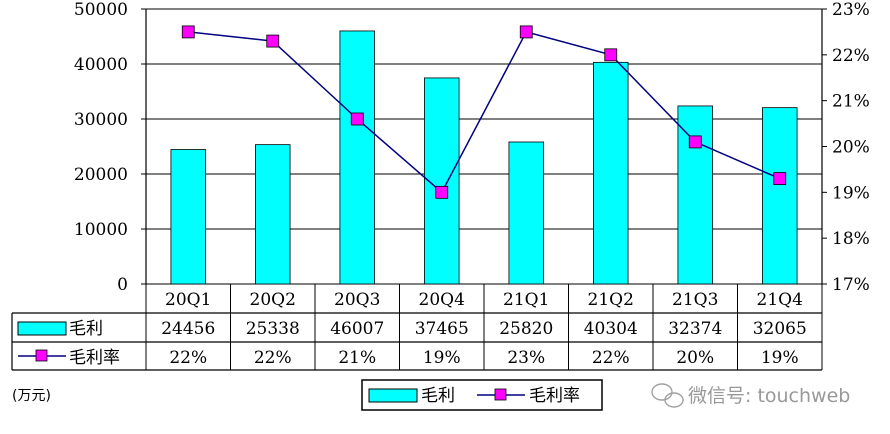  What do you see at coordinates (101, 120) in the screenshot?
I see `y-tick-label: 30000` at bounding box center [101, 120].